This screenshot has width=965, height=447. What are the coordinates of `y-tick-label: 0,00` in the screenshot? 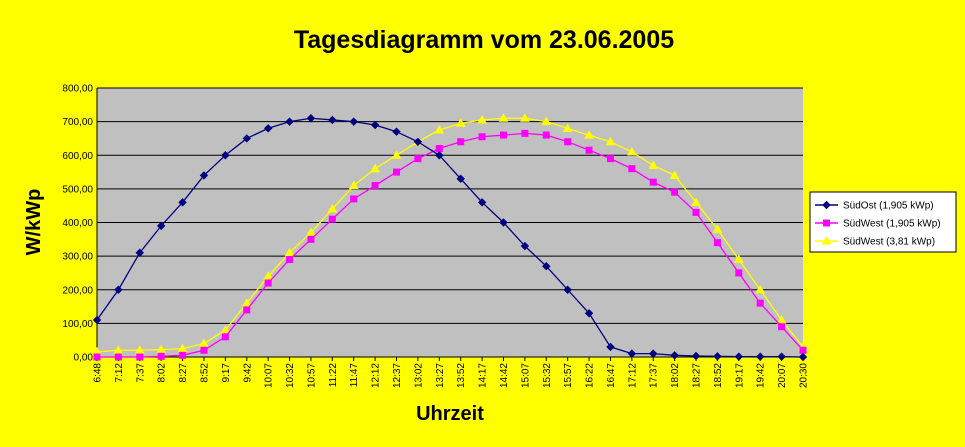 It's located at (84, 358).